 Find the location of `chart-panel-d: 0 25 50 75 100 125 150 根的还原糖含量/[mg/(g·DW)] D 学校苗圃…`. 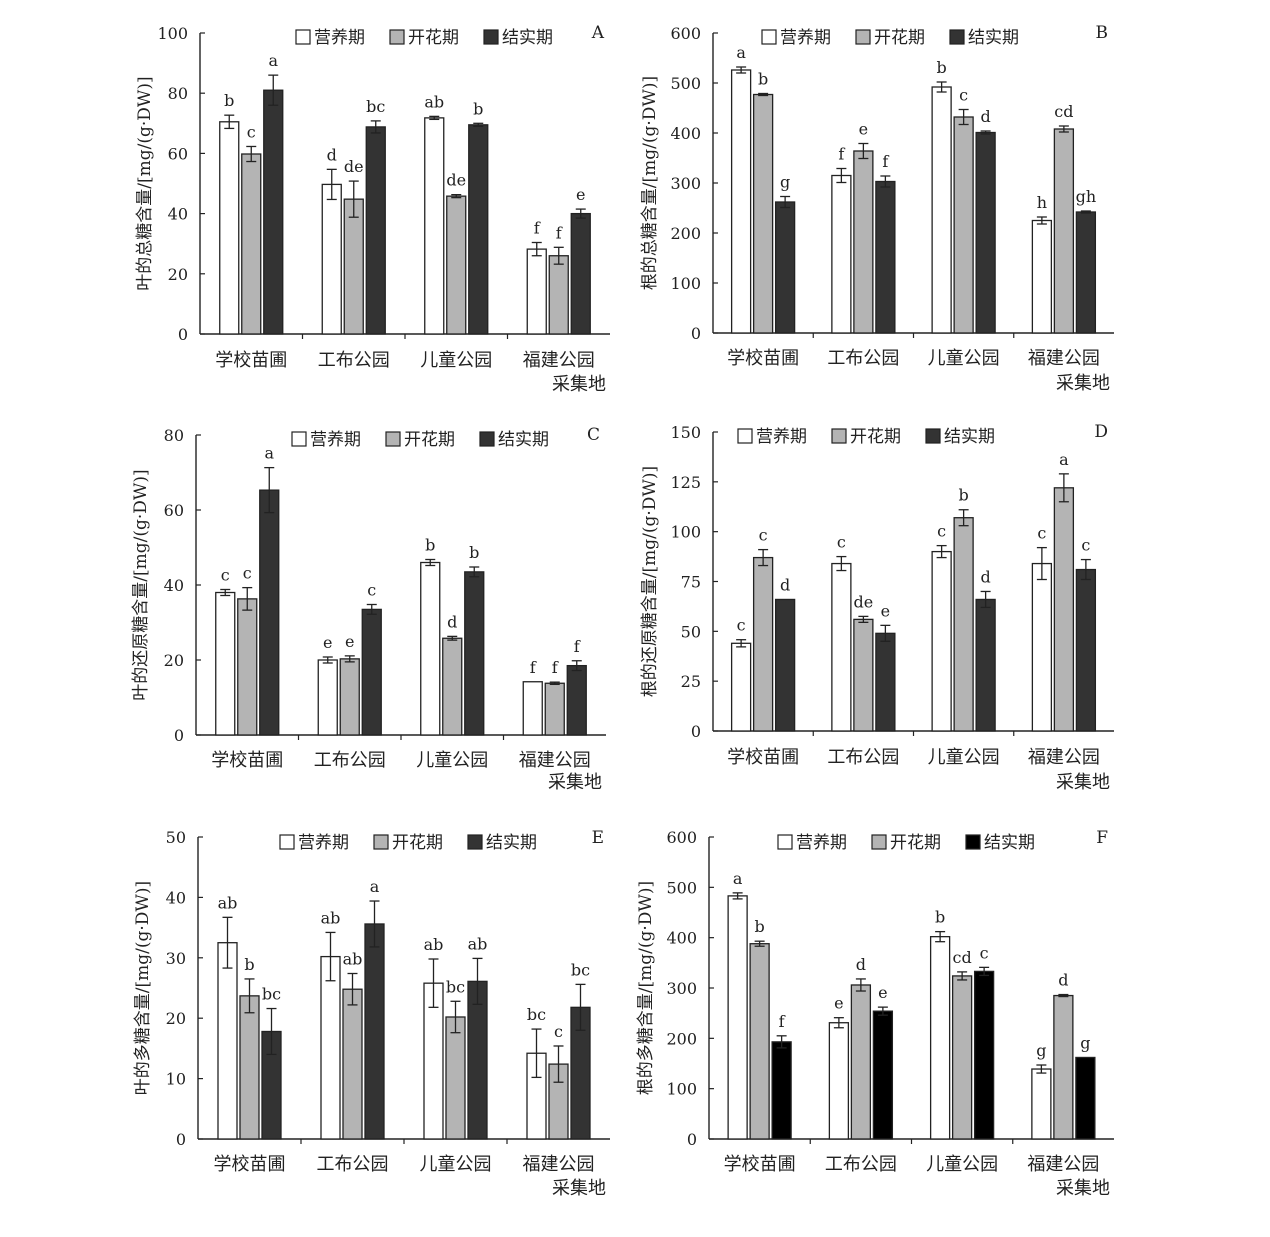

chart-panel-d: 0 25 50 75 100 125 150 根的还原糖含量/[mg/(g·DW)] D 学校苗圃… is located at coordinates (877, 607).